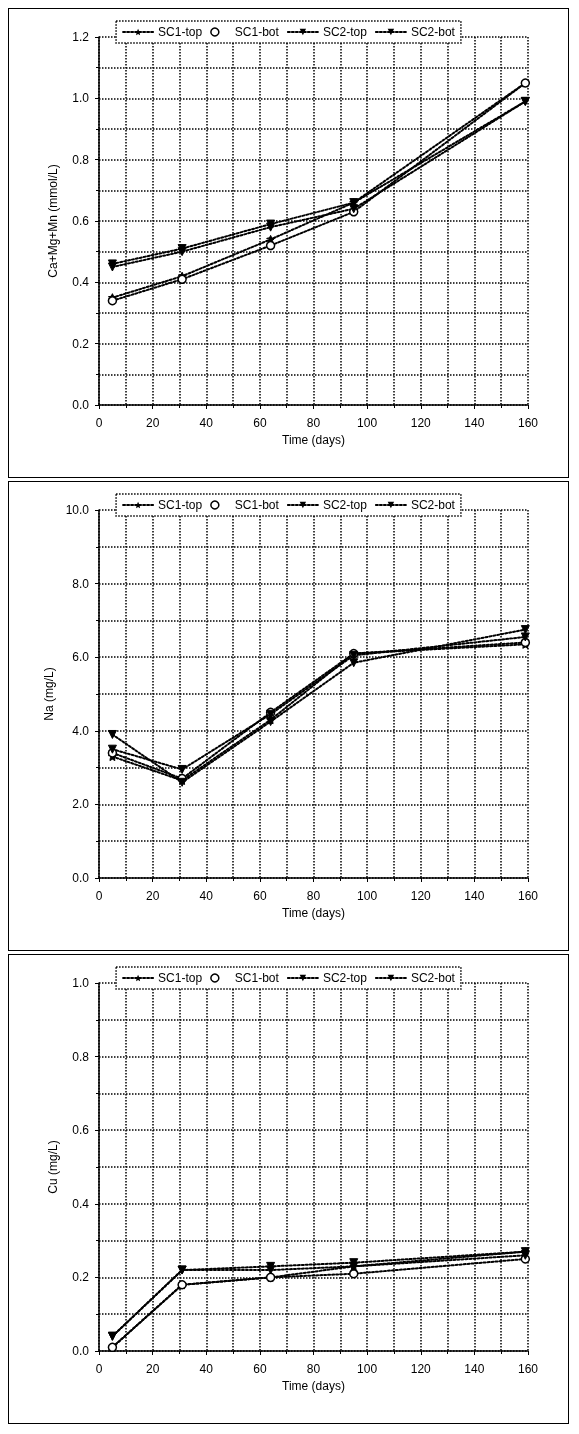 The height and width of the screenshot is (1434, 579). Describe the element at coordinates (81, 730) in the screenshot. I see `y-tick-label: 4.0` at that location.